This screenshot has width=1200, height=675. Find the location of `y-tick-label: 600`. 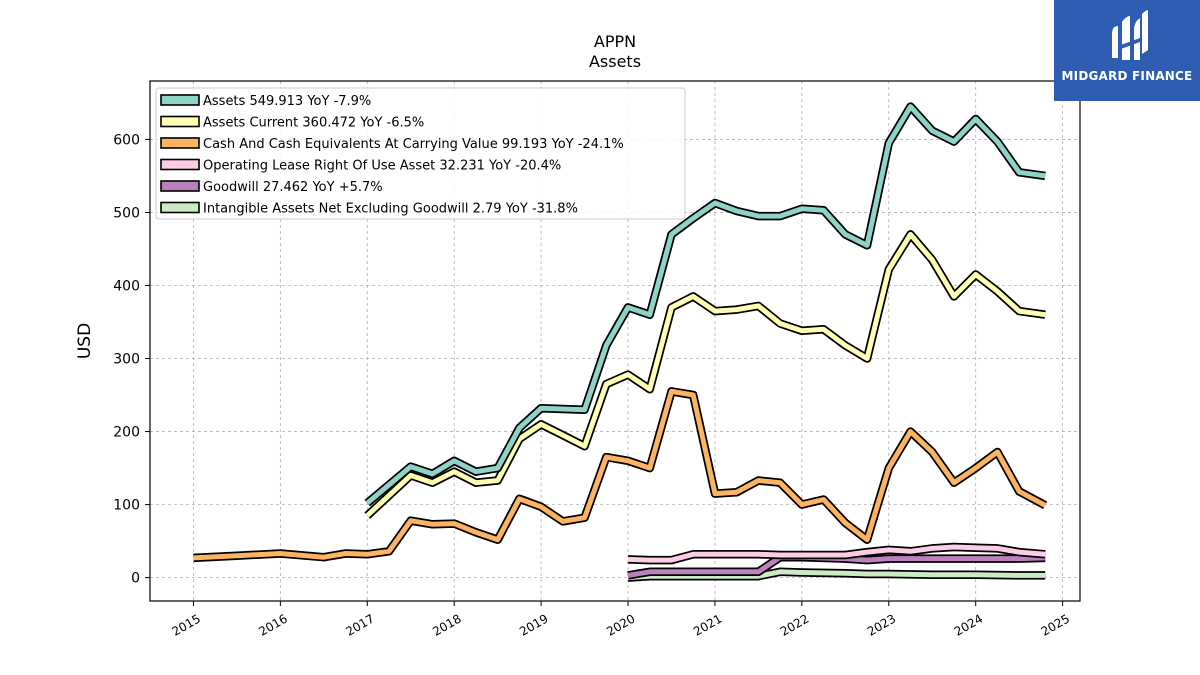

y-tick-label: 600 is located at coordinates (126, 140).